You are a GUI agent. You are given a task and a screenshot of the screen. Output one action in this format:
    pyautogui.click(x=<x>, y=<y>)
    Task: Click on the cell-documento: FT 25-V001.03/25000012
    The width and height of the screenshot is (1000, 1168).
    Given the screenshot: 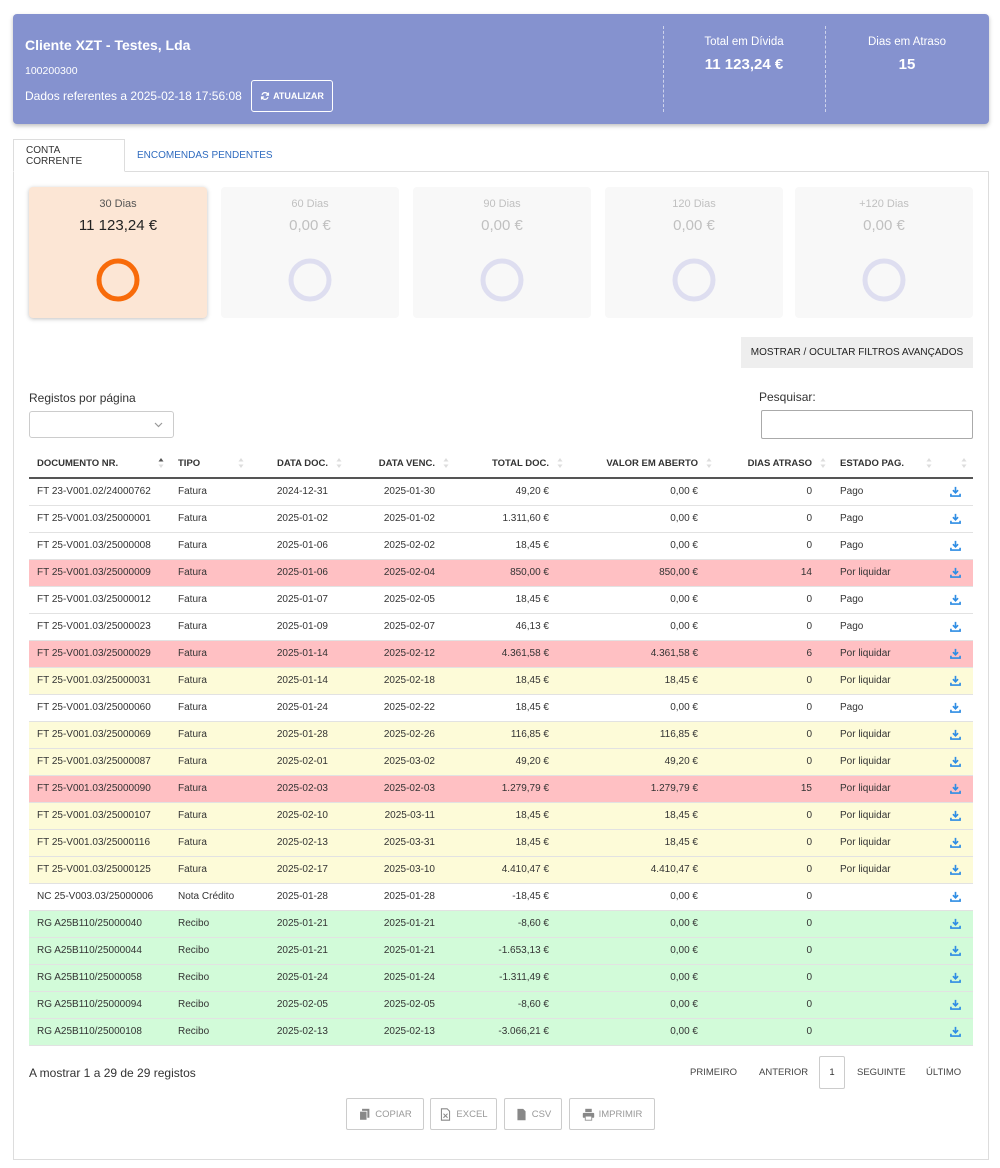 What is the action you would take?
    pyautogui.click(x=99, y=600)
    